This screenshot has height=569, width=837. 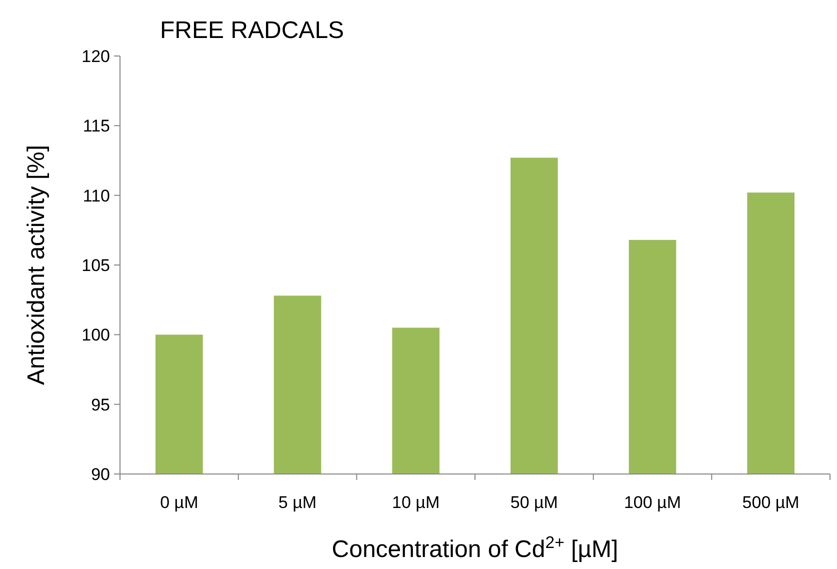 What do you see at coordinates (96, 126) in the screenshot?
I see `y-tick-label: 115` at bounding box center [96, 126].